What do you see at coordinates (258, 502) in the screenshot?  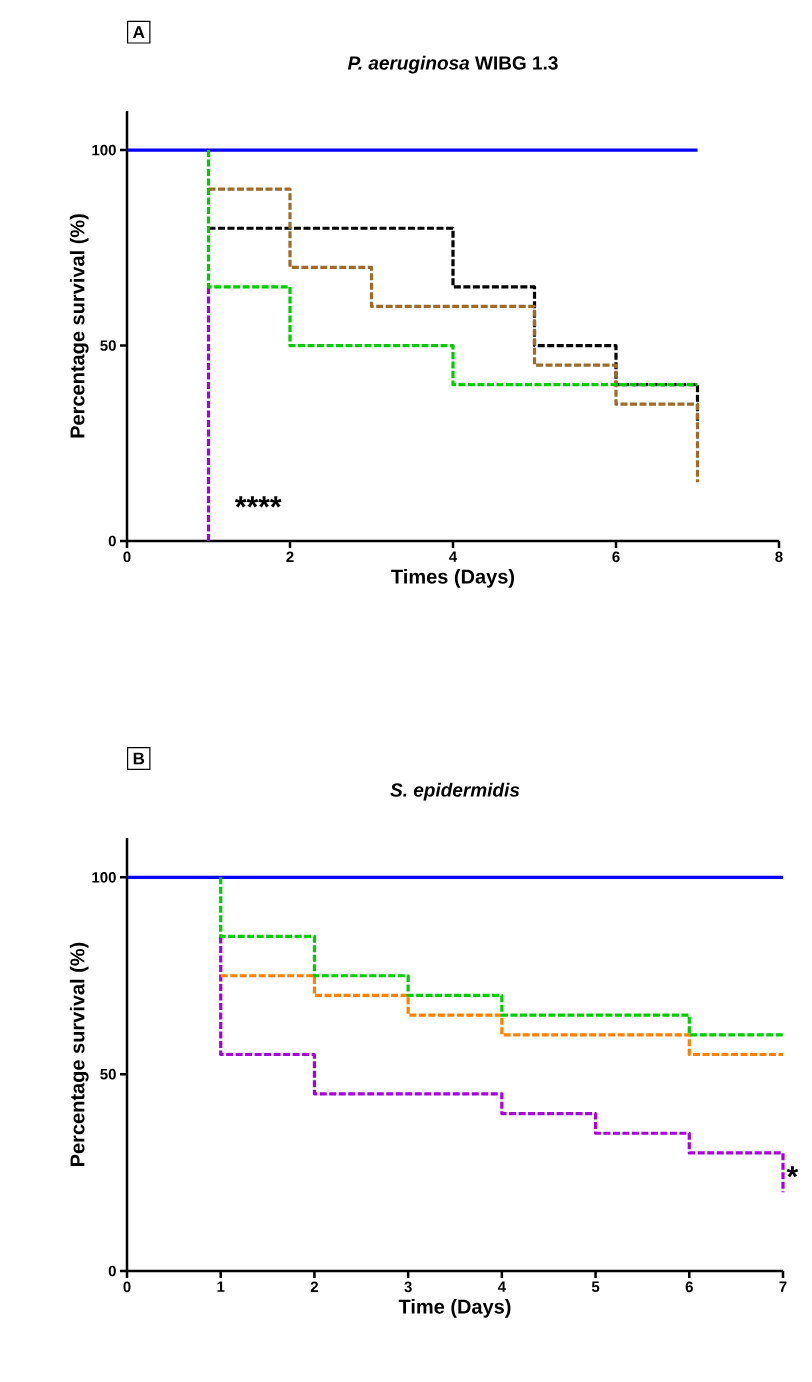 I see `annotation: ****` at bounding box center [258, 502].